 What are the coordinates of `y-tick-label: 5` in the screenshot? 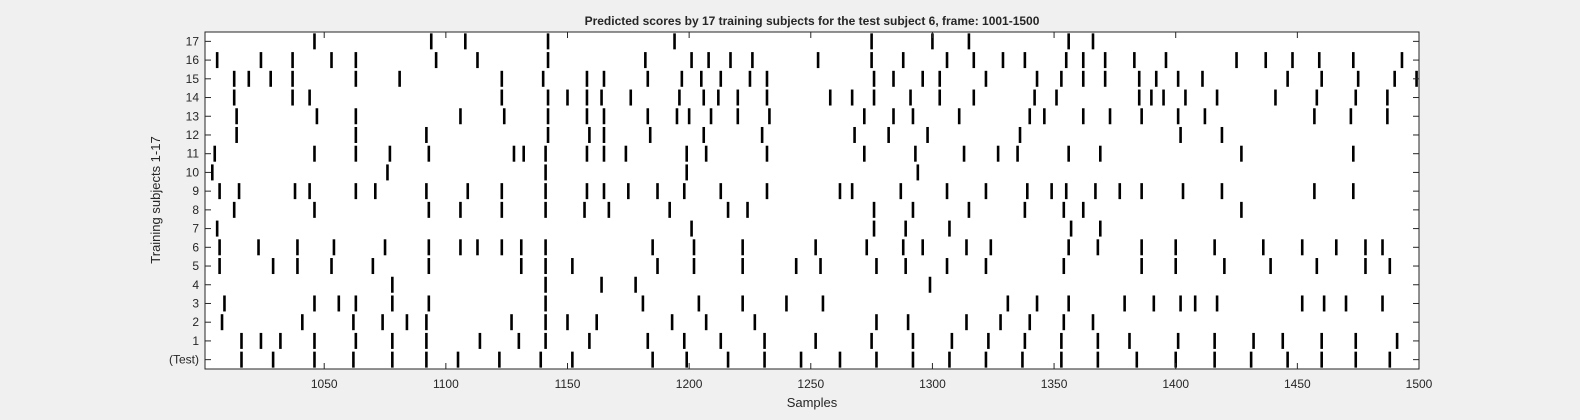 It's located at (195, 266).